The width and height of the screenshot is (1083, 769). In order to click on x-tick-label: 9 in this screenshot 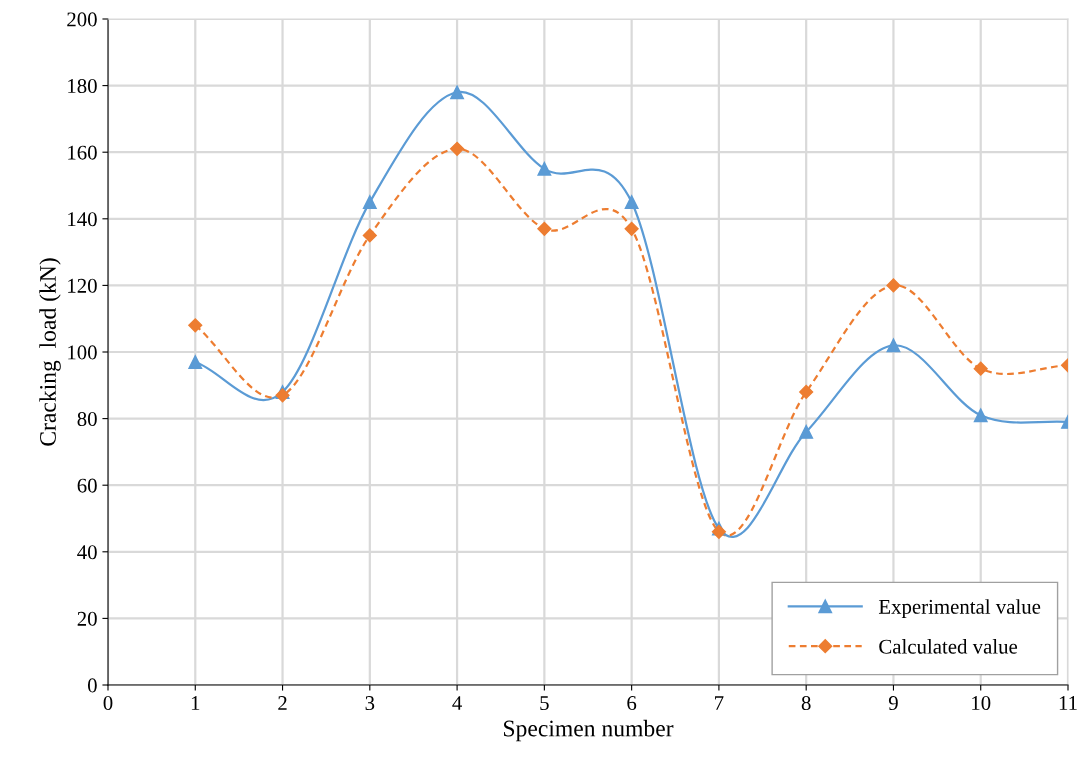, I will do `click(893, 703)`.